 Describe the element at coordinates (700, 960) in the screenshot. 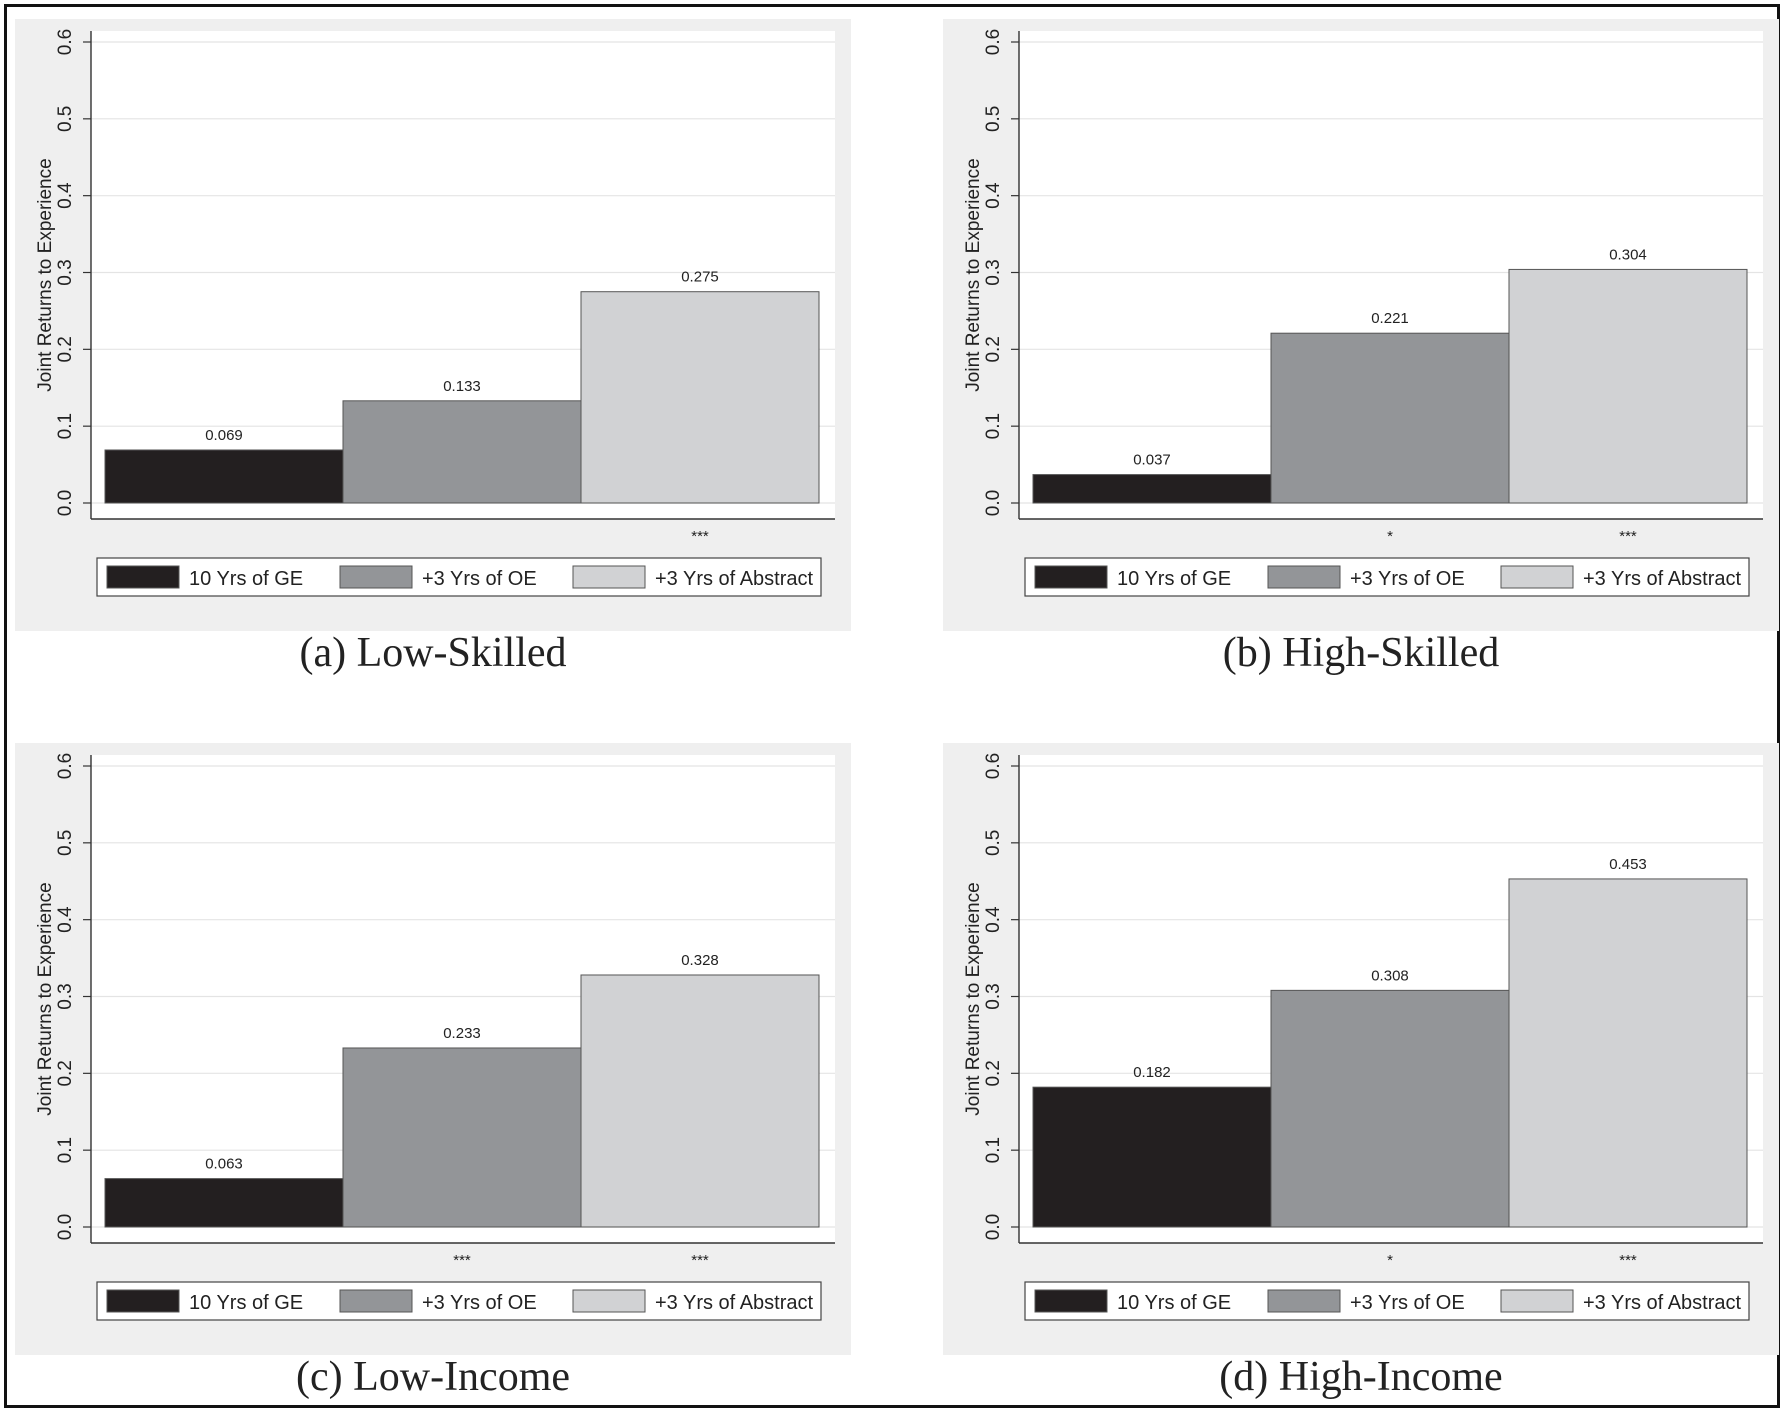

I see `bar-value-label: 0.328` at that location.